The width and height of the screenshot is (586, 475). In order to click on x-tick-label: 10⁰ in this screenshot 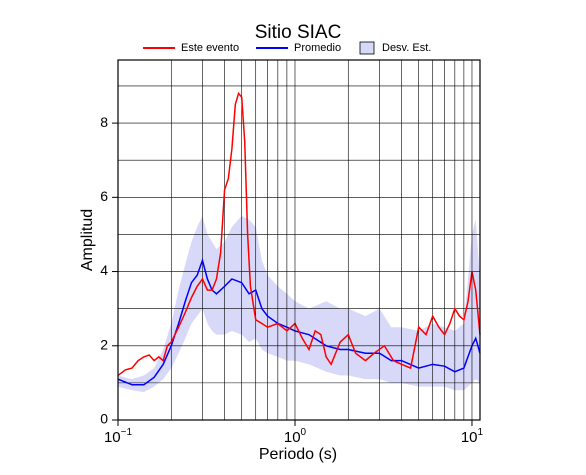, I will do `click(295, 436)`.